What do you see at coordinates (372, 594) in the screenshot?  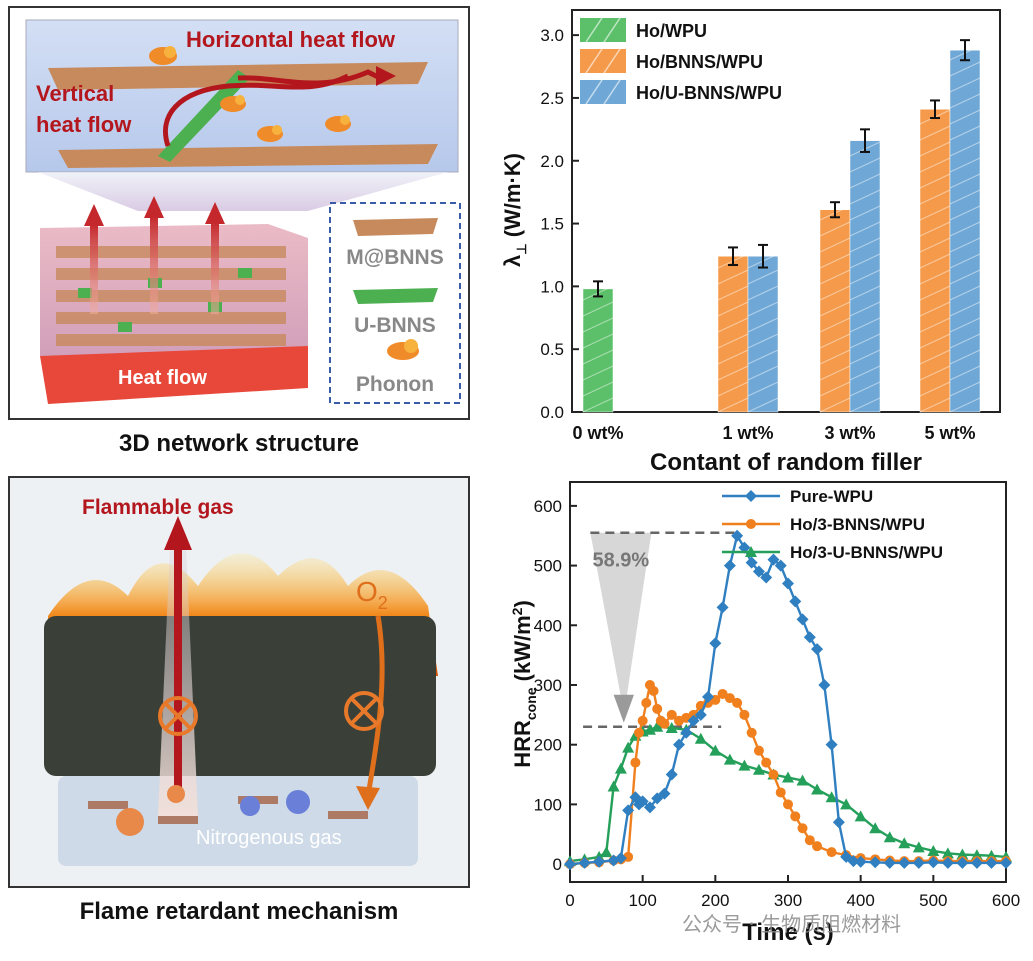 I see `o2-label: O2` at bounding box center [372, 594].